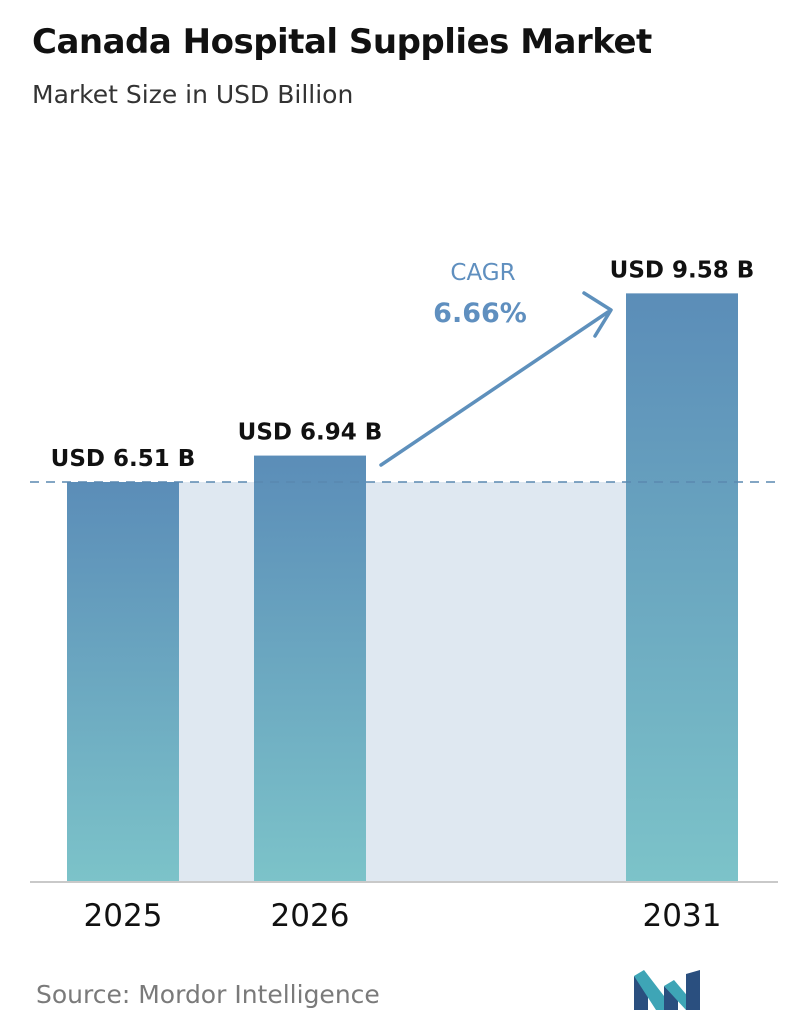 Image resolution: width=796 pixels, height=1034 pixels. What do you see at coordinates (682, 270) in the screenshot?
I see `value-label-2031: USD 9.58 B` at bounding box center [682, 270].